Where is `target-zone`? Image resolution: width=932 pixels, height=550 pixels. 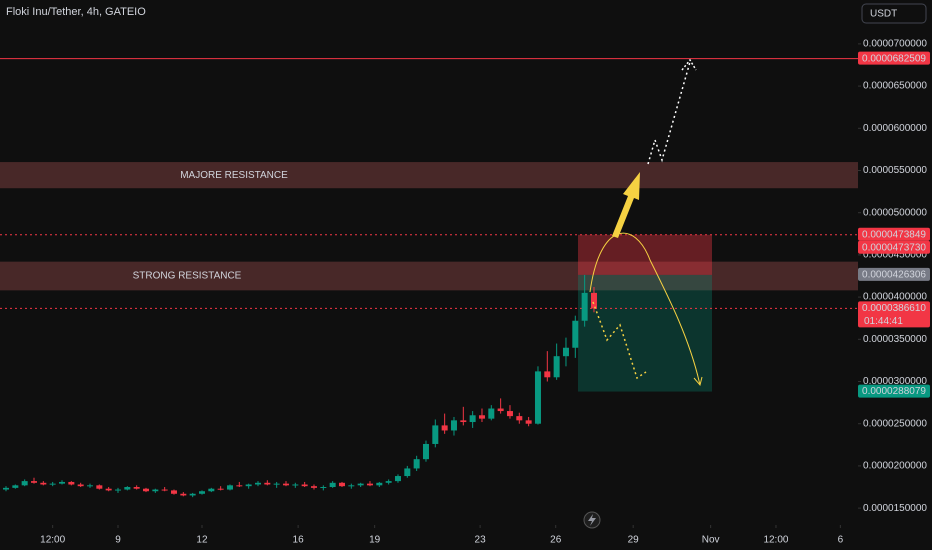 target-zone is located at coordinates (645, 333).